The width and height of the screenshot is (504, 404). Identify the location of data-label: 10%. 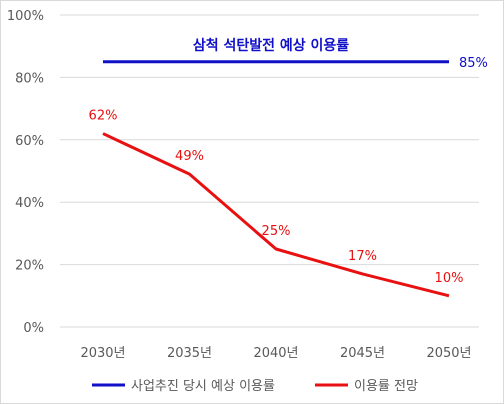
(449, 278).